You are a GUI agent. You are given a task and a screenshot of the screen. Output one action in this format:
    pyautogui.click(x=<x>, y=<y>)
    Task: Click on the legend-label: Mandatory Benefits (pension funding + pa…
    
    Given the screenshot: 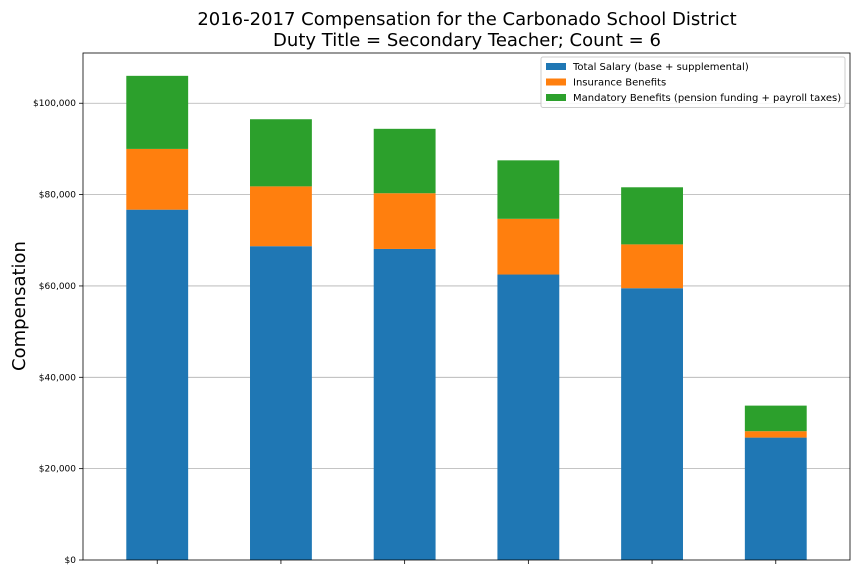 What is the action you would take?
    pyautogui.click(x=707, y=98)
    